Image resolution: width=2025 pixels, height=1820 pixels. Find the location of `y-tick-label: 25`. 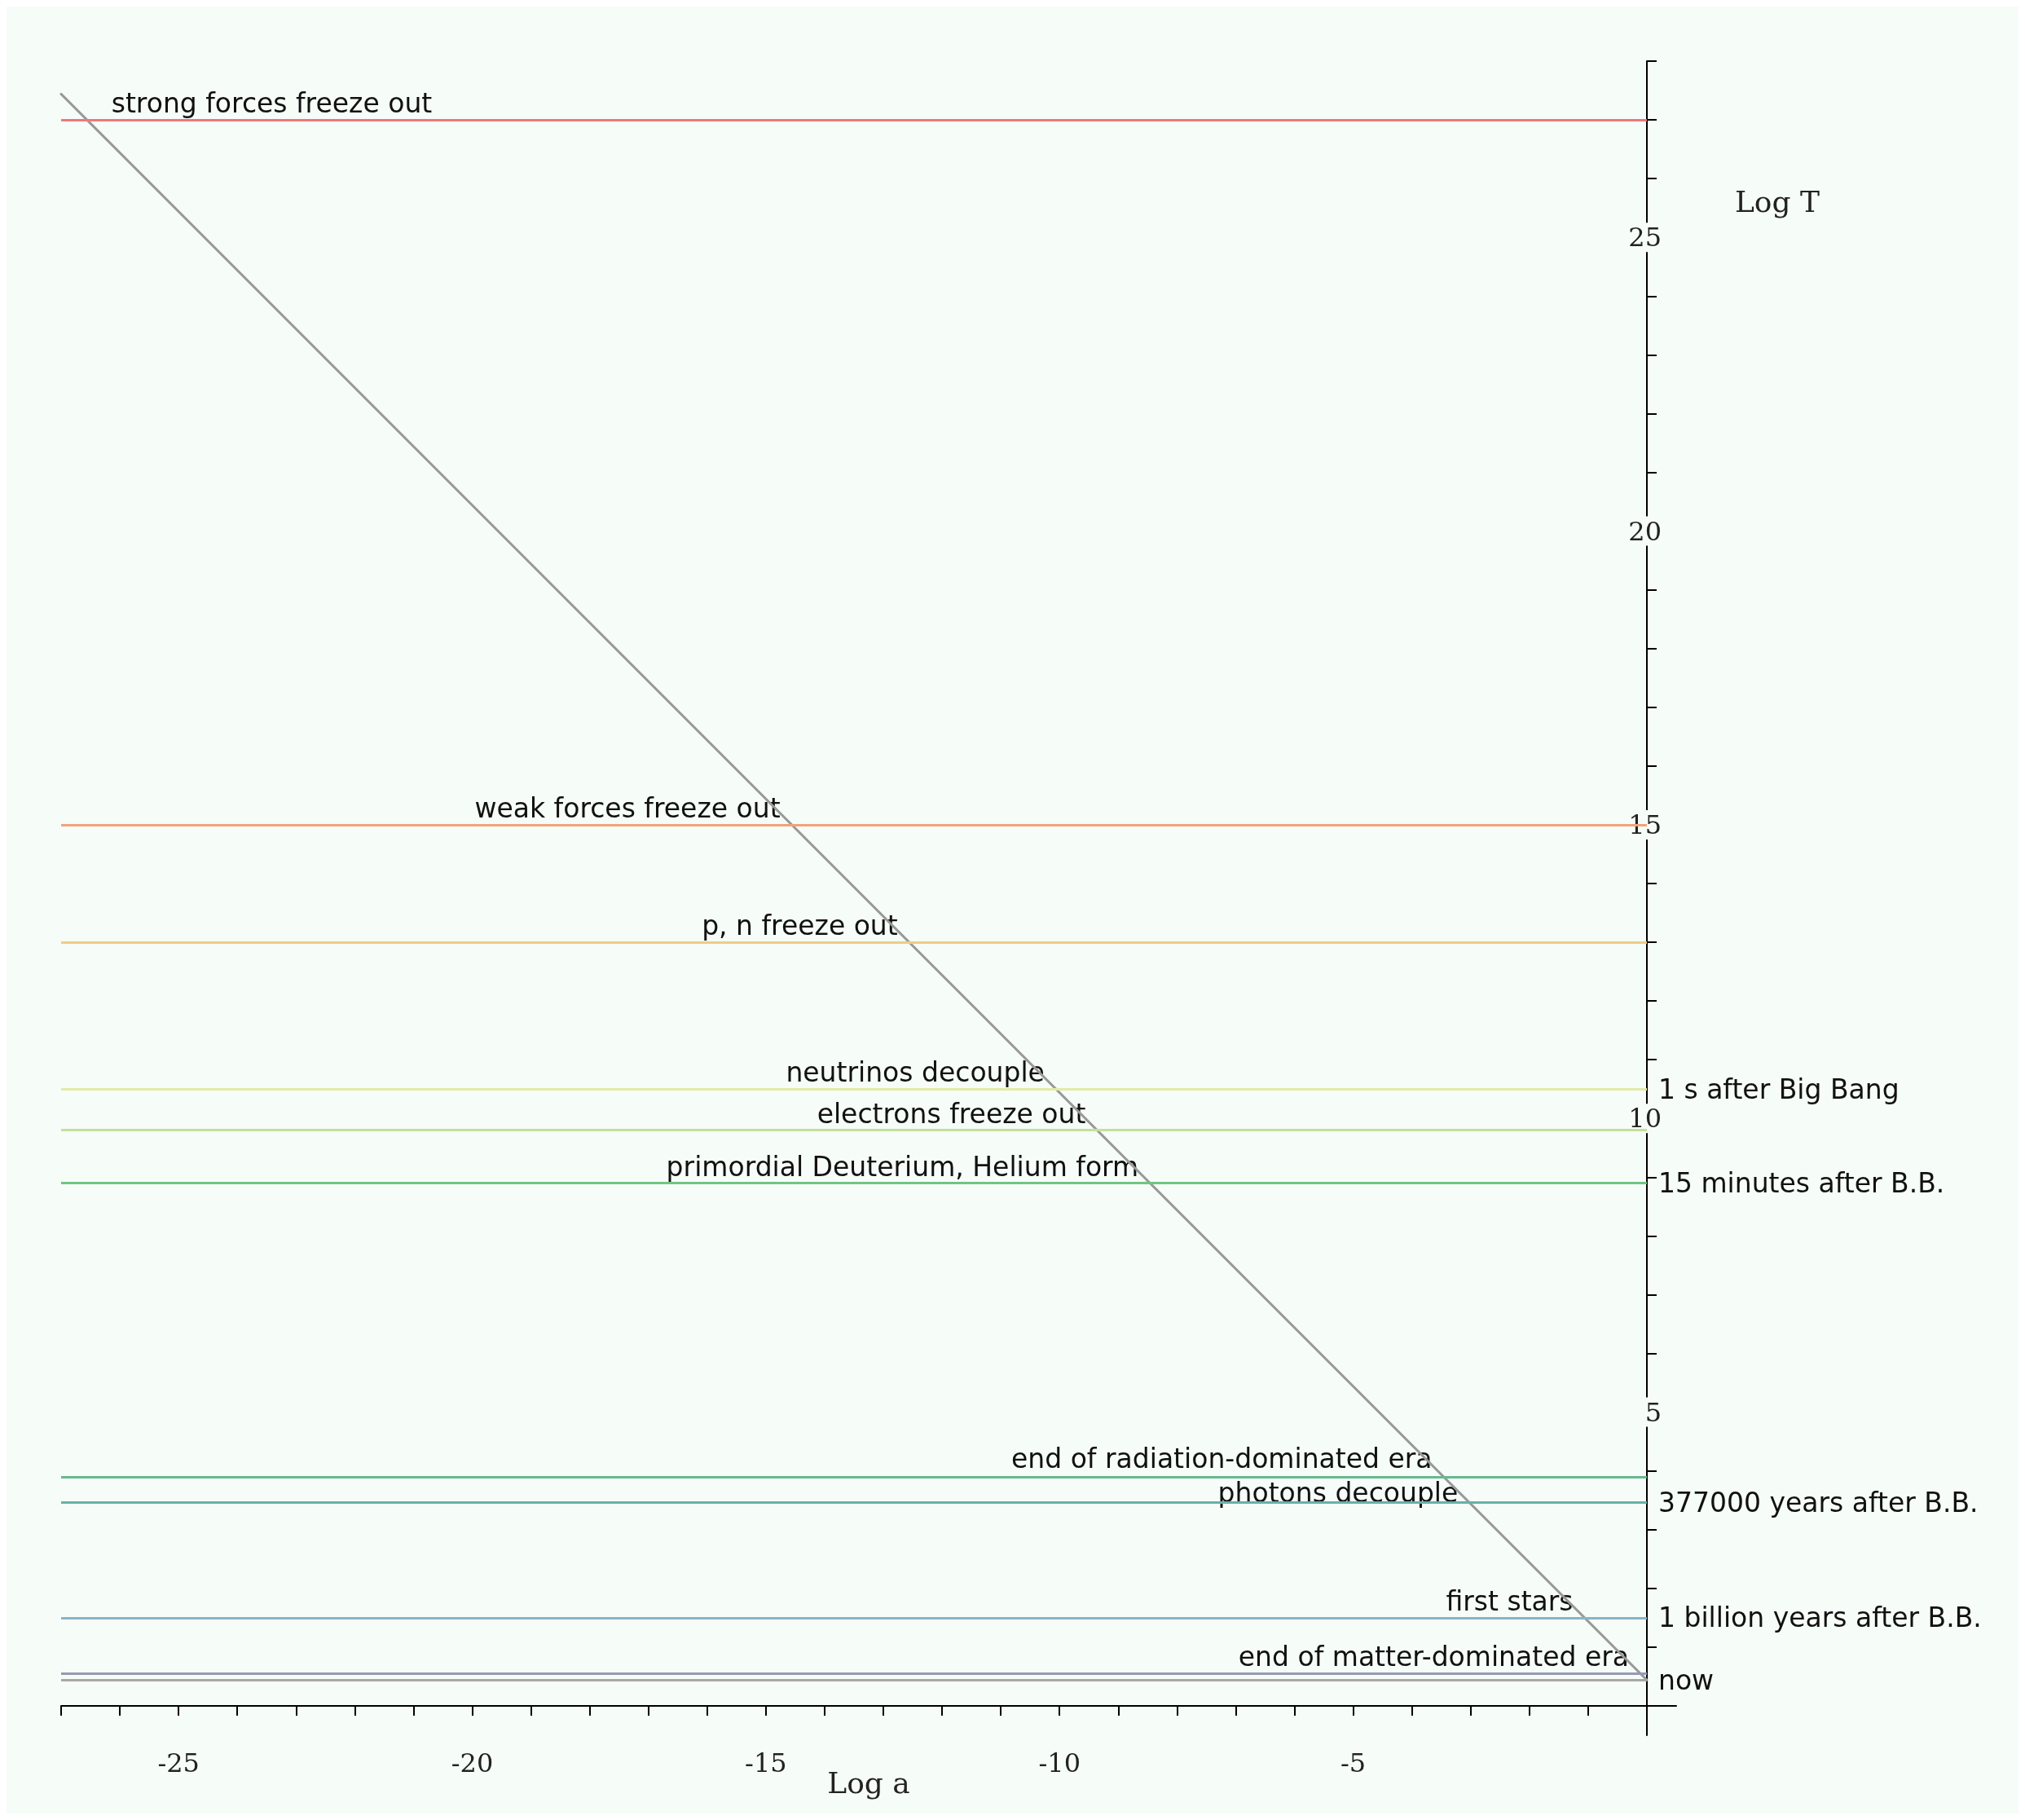

y-tick-label: 25 is located at coordinates (1645, 237).